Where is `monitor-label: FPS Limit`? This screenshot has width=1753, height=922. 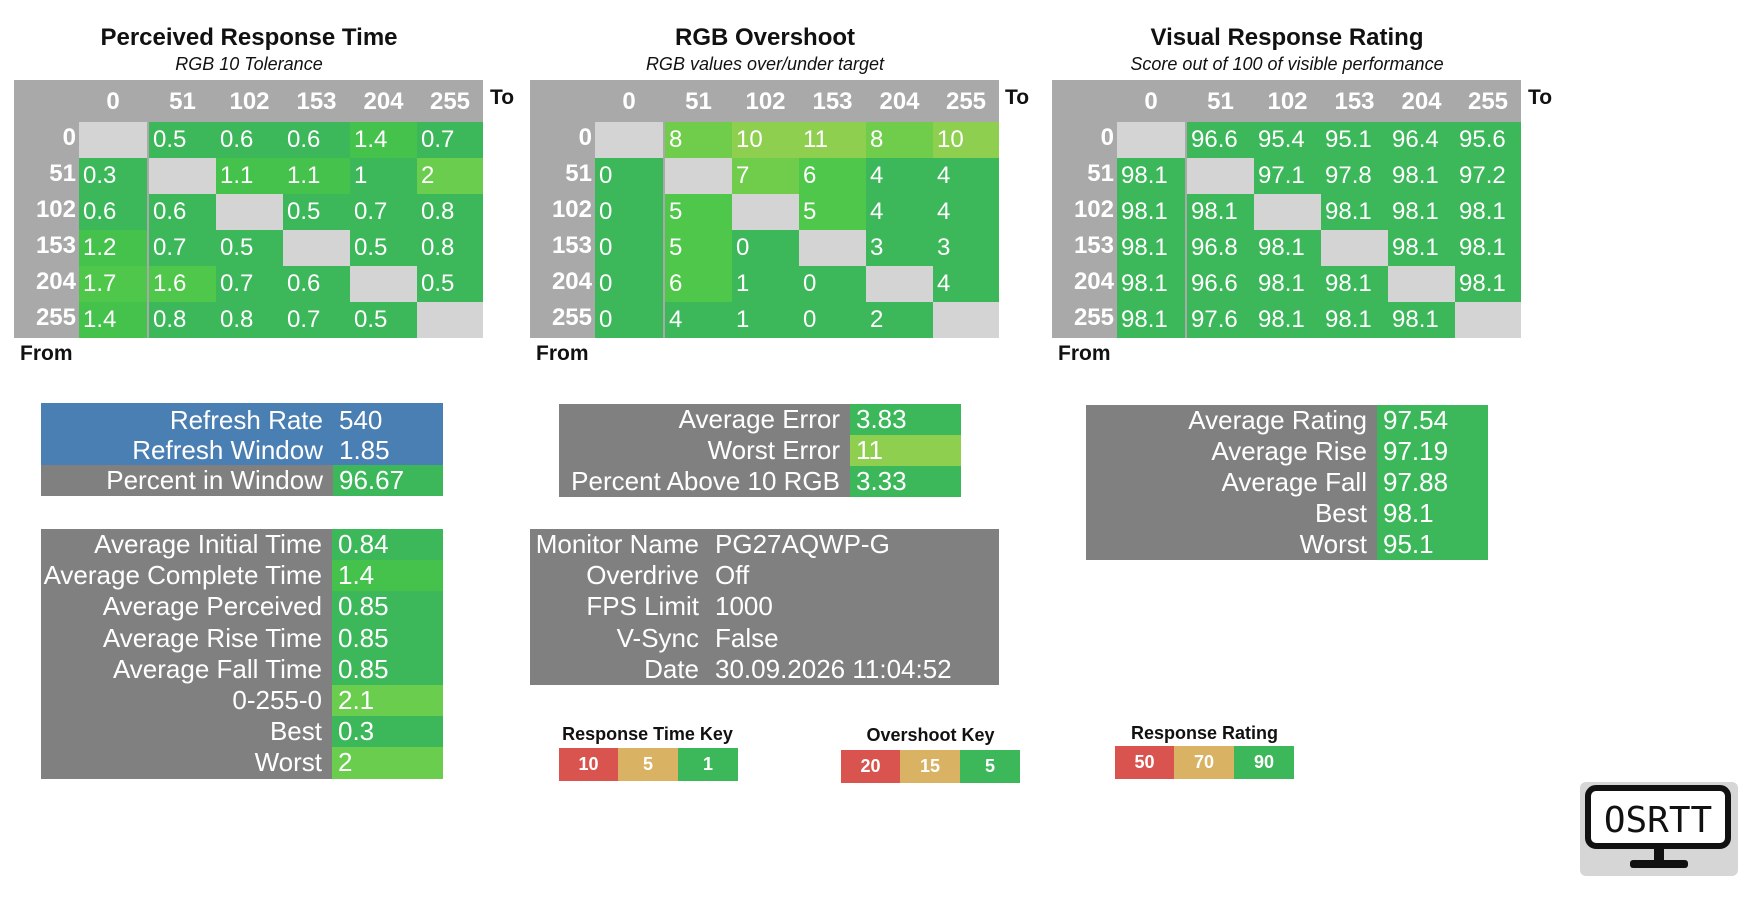 monitor-label: FPS Limit is located at coordinates (642, 606).